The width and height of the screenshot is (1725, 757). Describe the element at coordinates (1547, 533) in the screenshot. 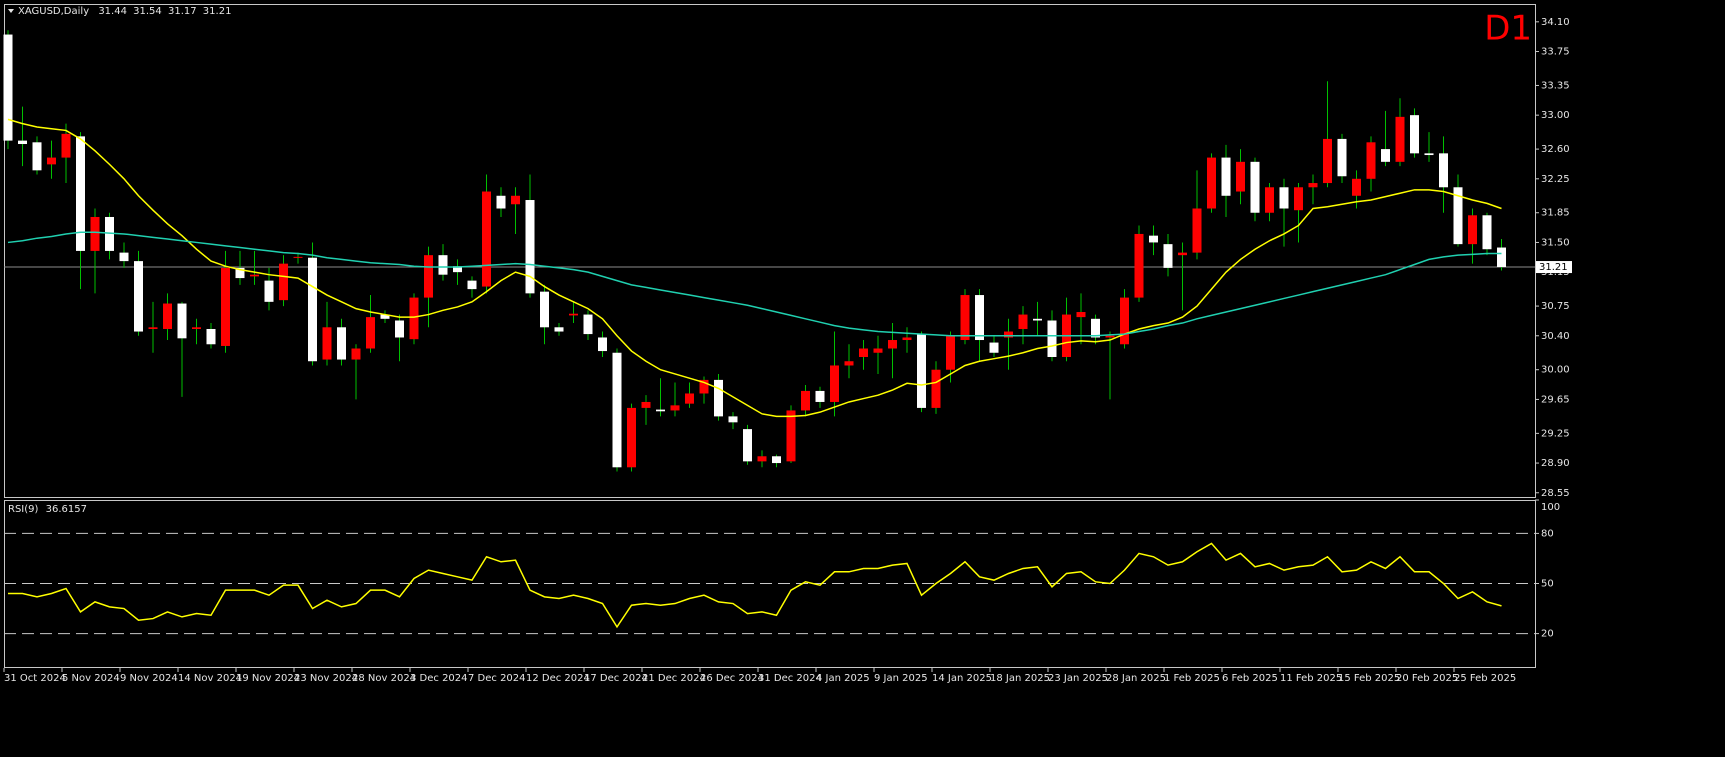

I see `y-tick-label: 80` at that location.